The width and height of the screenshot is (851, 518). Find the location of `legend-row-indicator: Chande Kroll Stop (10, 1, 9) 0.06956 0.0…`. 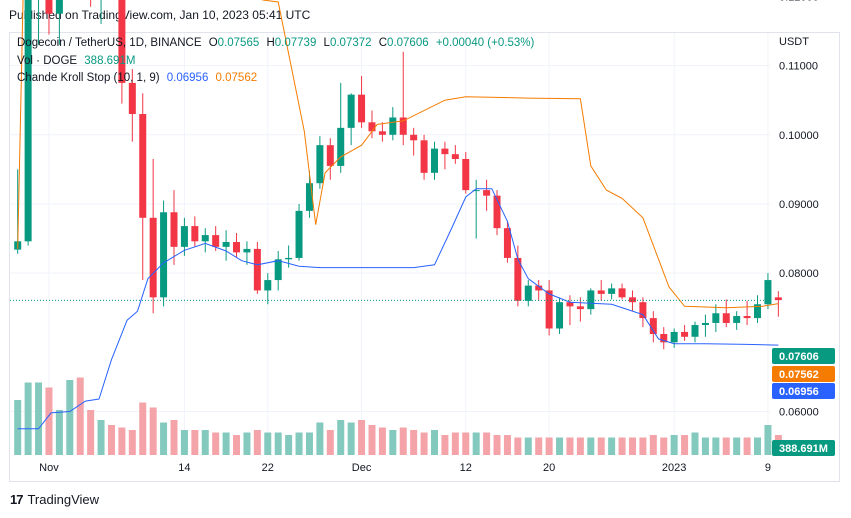

legend-row-indicator: Chande Kroll Stop (10, 1, 9) 0.06956 0.0… is located at coordinates (139, 78).